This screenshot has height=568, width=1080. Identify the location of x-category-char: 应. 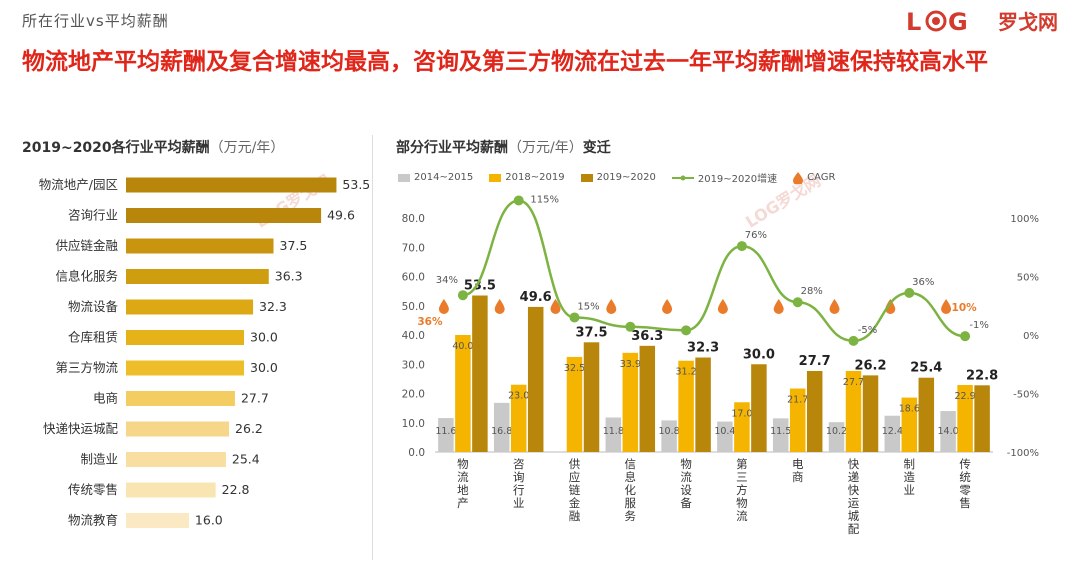
(575, 477).